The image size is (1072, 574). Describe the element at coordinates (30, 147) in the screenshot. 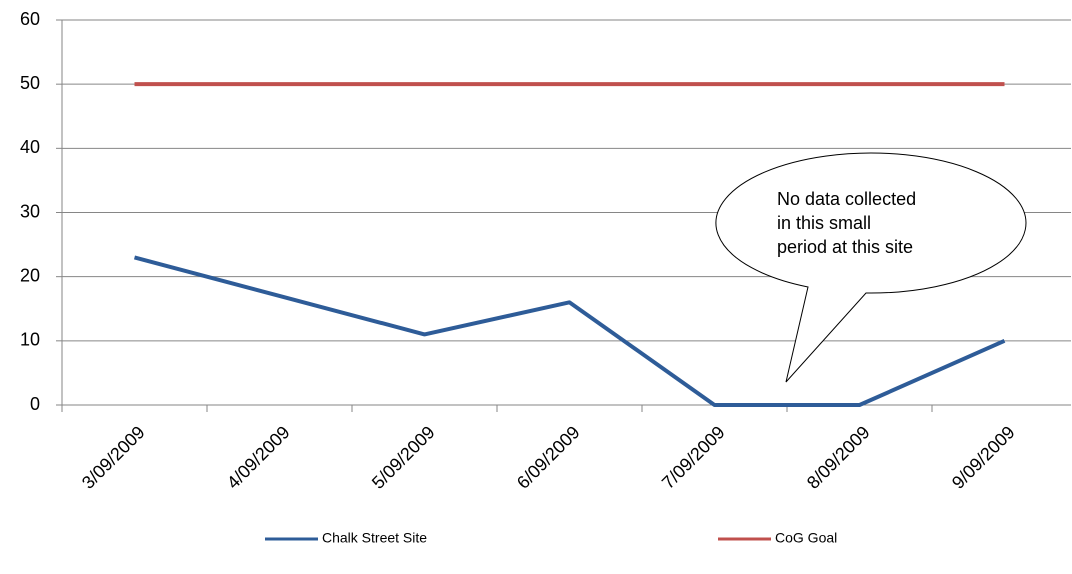

I see `y-tick-label: 40` at that location.